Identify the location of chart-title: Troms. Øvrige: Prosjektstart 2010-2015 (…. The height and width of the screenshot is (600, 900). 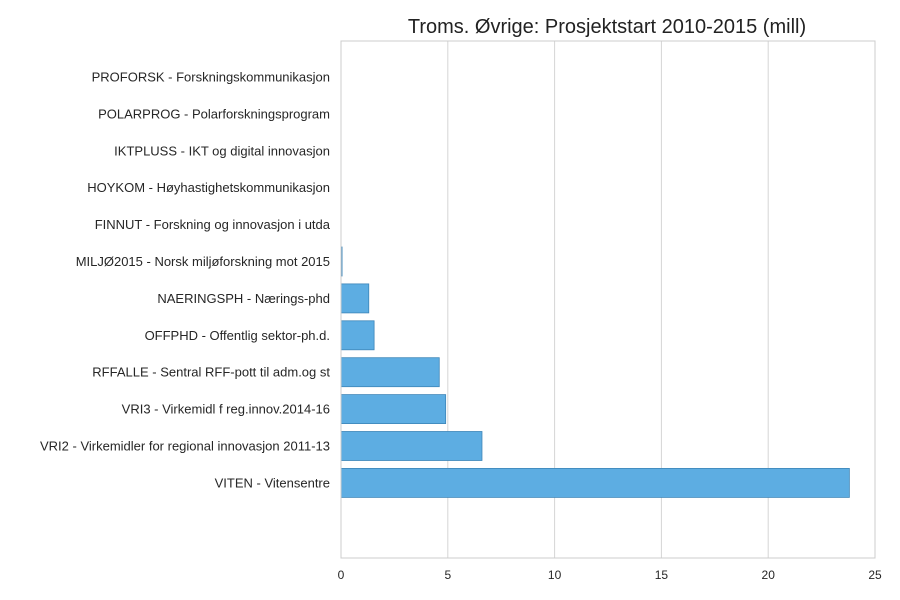
(607, 27).